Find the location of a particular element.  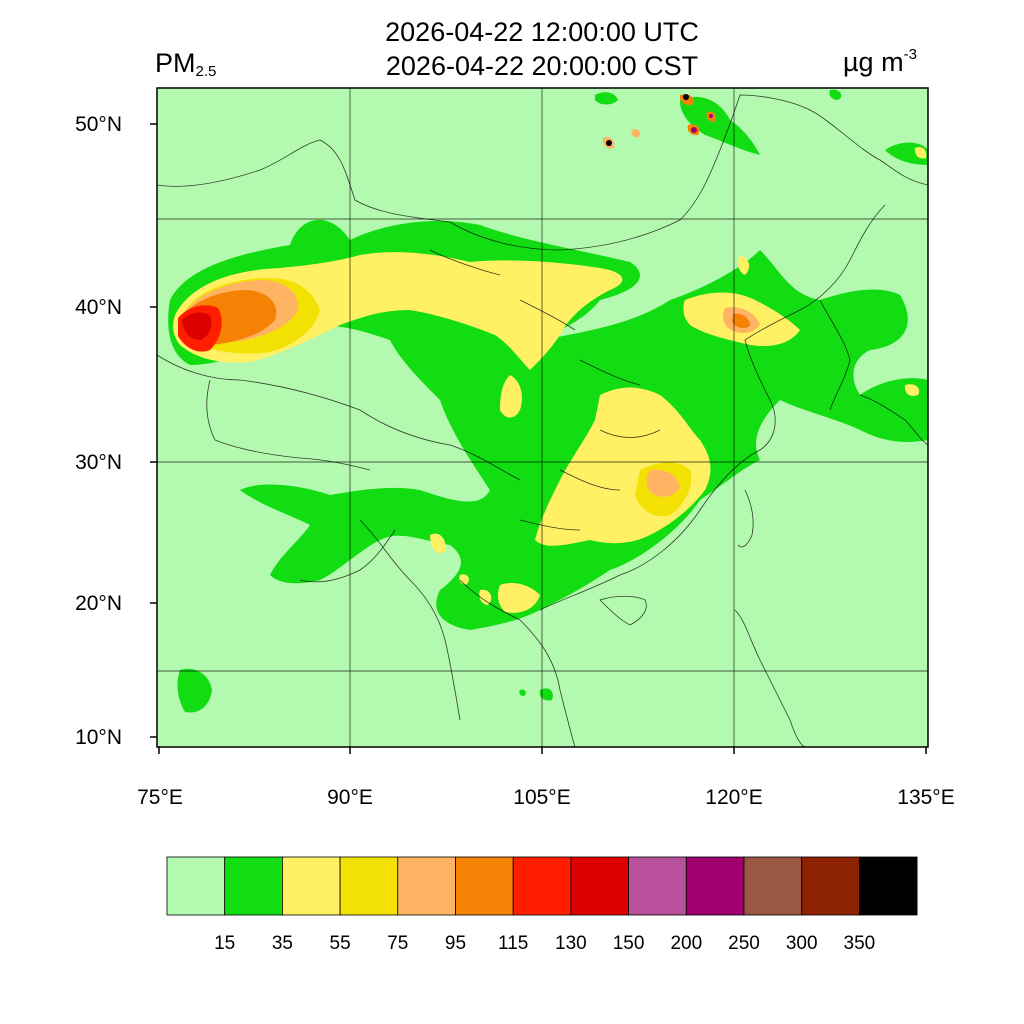

lat-label-10n: 10°N is located at coordinates (98, 737).